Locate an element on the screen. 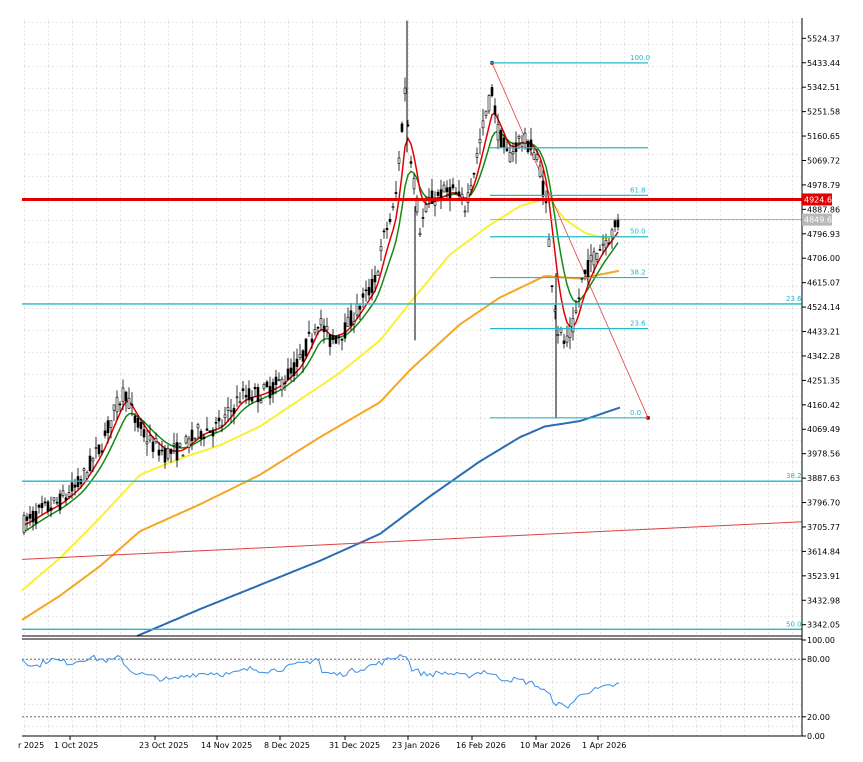 Image resolution: width=863 pixels, height=762 pixels. rsi-tick-label: 20.00 is located at coordinates (818, 717).